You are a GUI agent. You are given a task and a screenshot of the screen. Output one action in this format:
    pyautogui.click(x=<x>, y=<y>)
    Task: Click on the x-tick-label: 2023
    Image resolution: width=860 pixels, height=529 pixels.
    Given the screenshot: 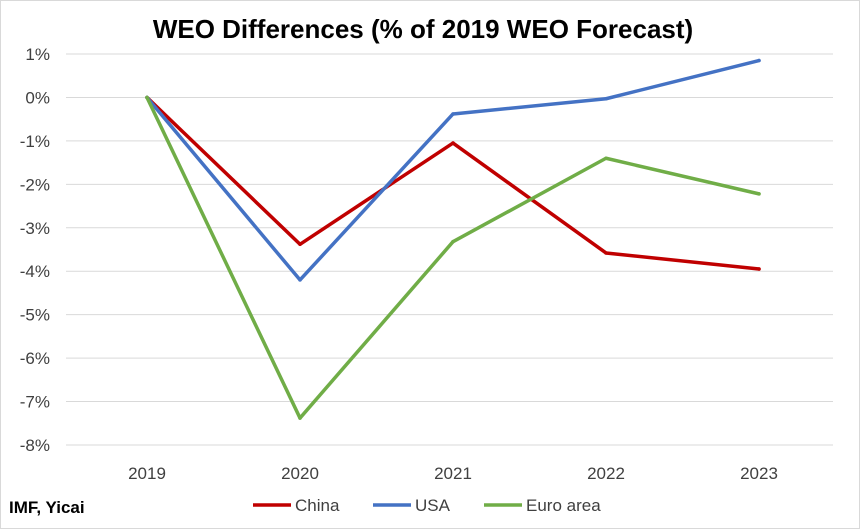 What is the action you would take?
    pyautogui.click(x=759, y=473)
    